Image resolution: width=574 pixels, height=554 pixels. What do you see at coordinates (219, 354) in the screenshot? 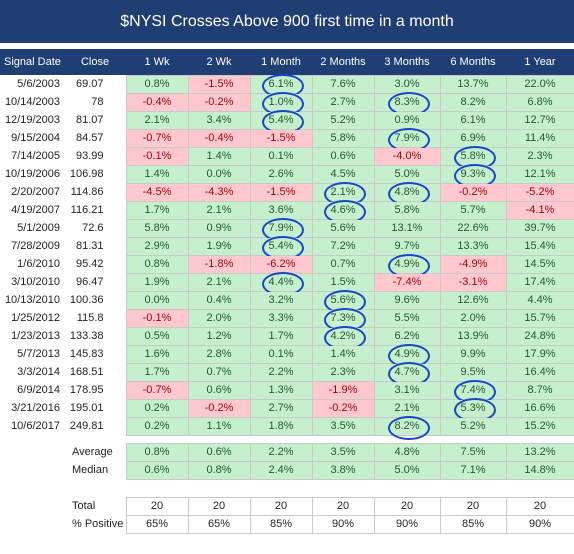
I see `return-cell: 2.8%` at bounding box center [219, 354].